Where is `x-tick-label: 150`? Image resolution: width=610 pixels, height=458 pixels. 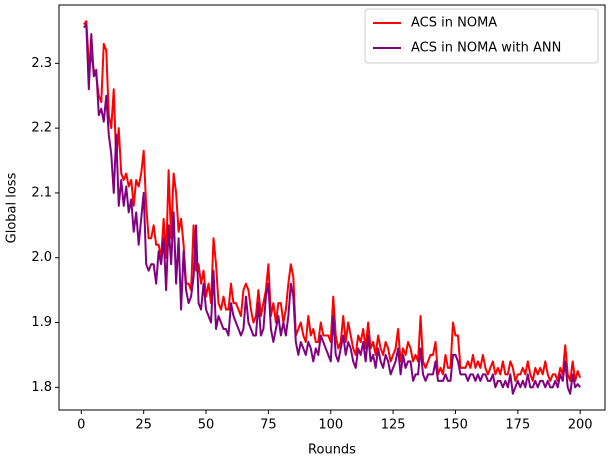 x-tick-label: 150 is located at coordinates (455, 425).